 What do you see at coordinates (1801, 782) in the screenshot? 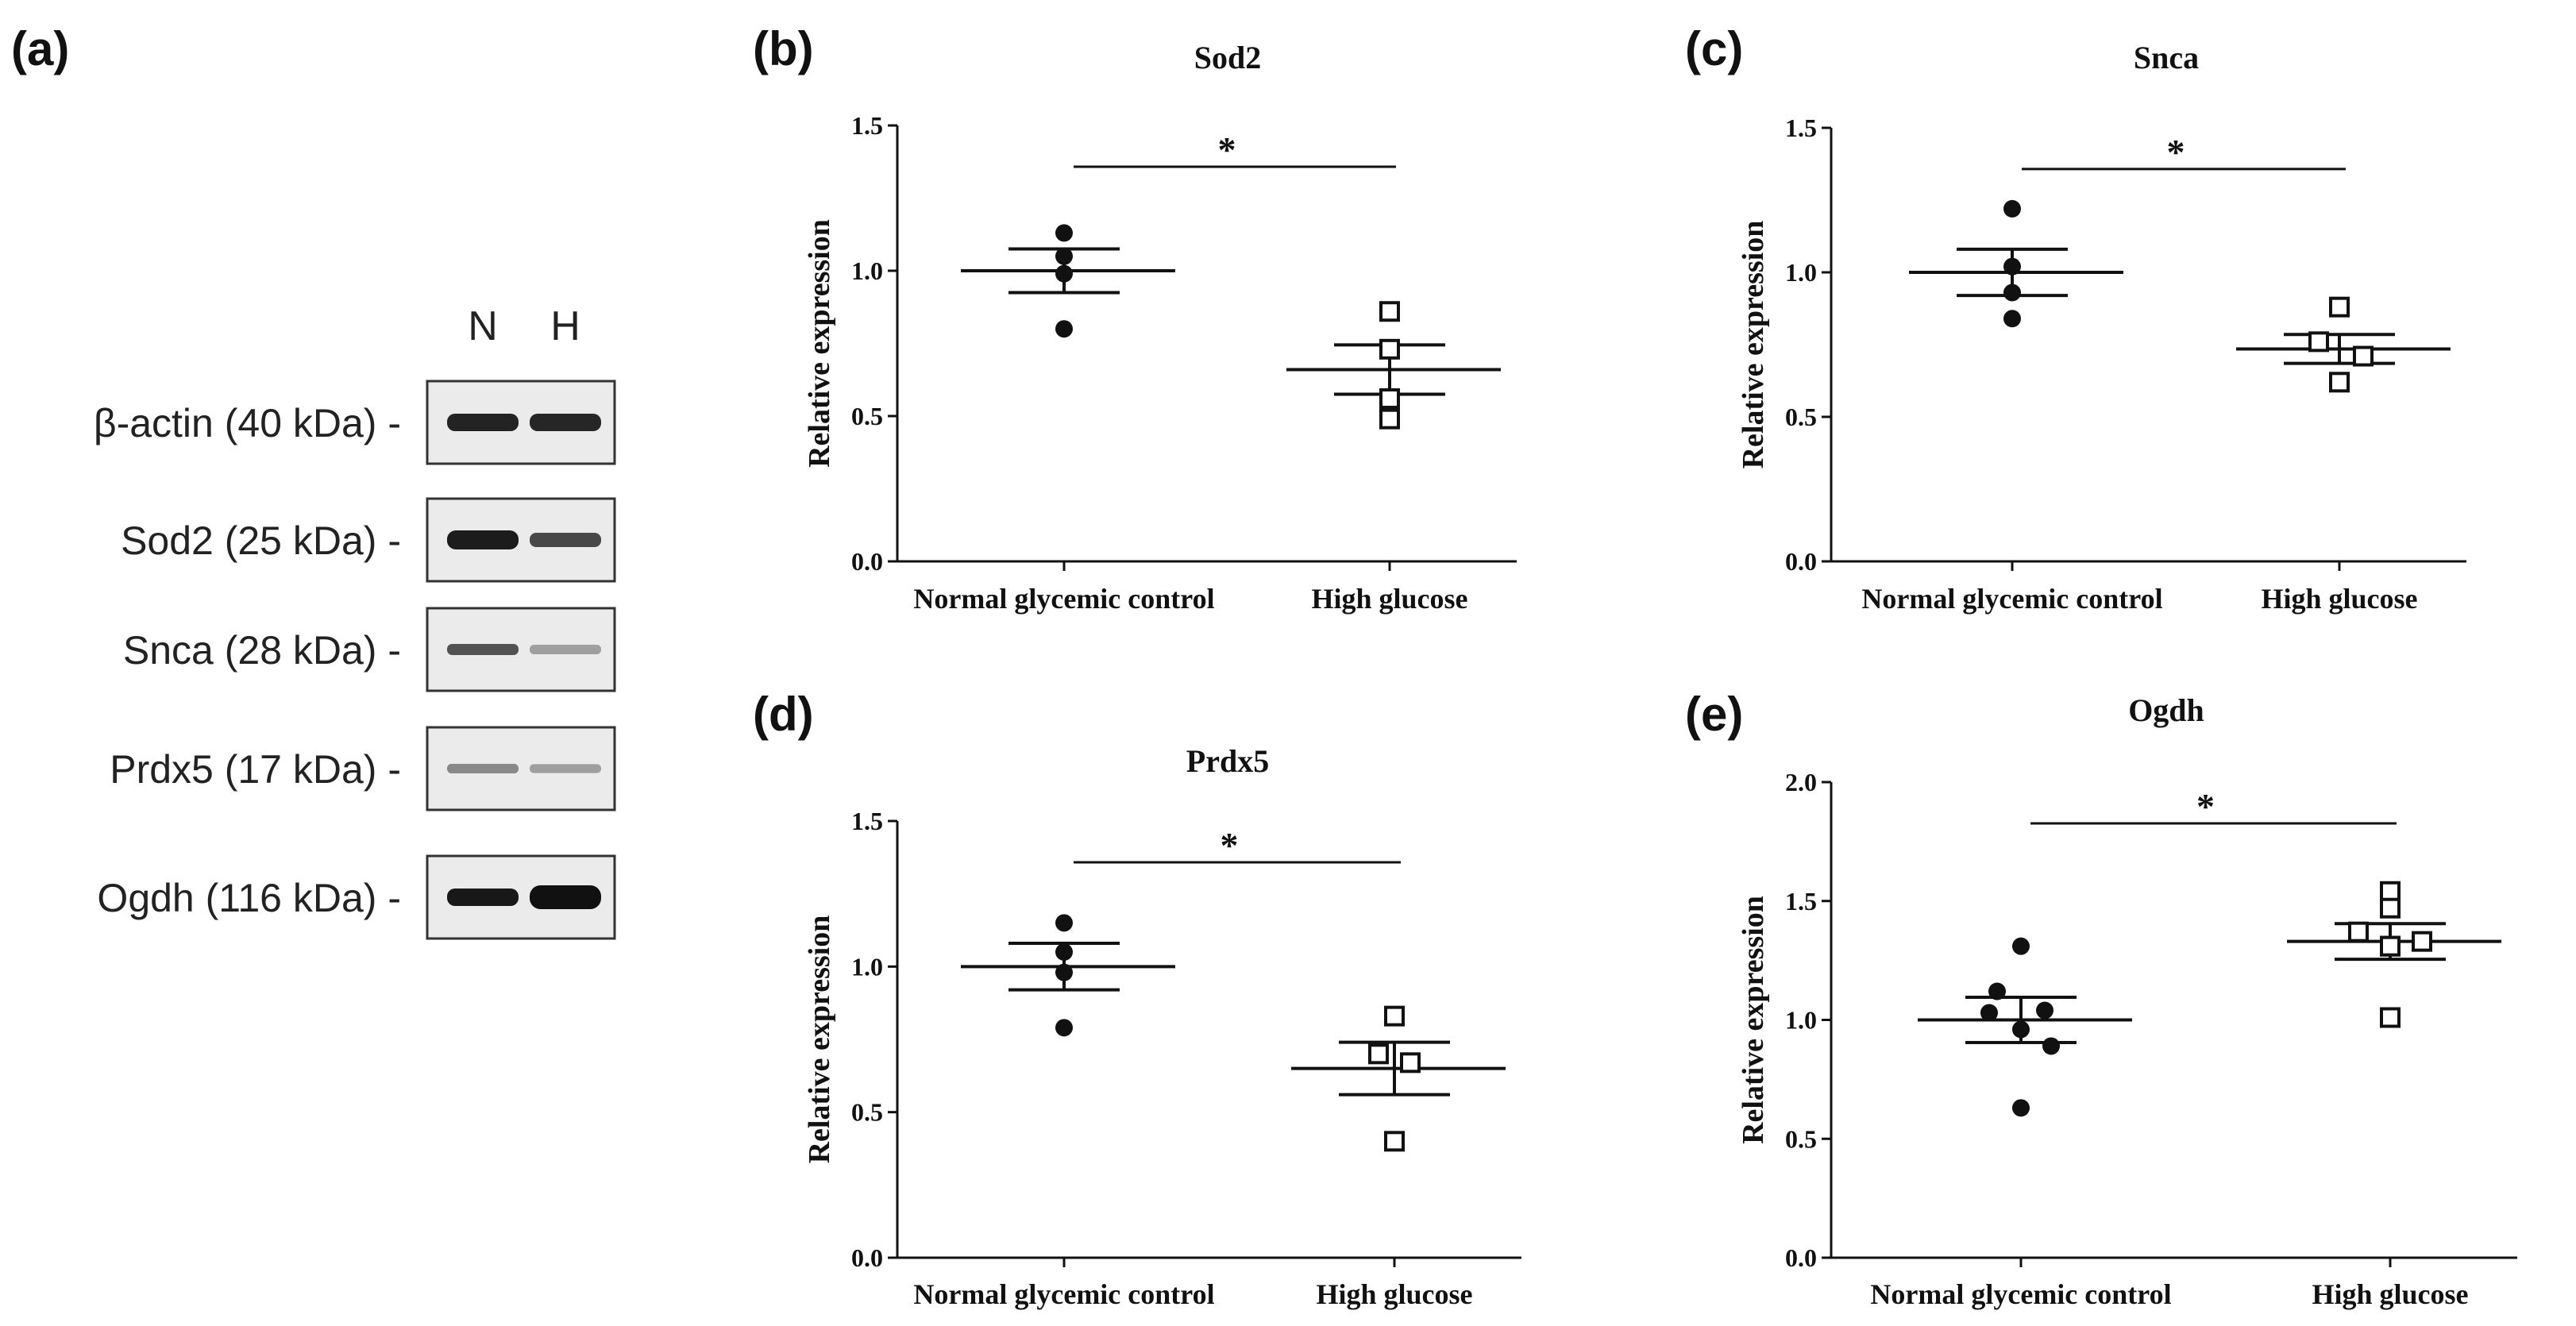
I see `y-tick-label: 2.0` at bounding box center [1801, 782].